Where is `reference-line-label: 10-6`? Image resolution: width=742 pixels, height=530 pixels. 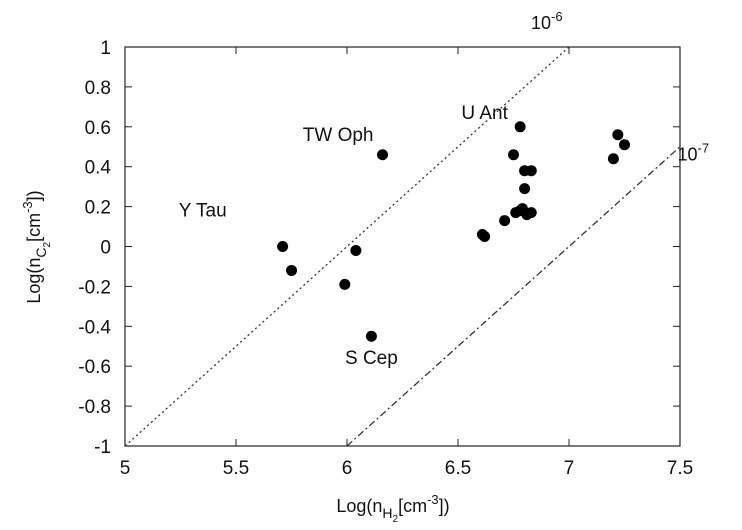 reference-line-label: 10-6 is located at coordinates (547, 21).